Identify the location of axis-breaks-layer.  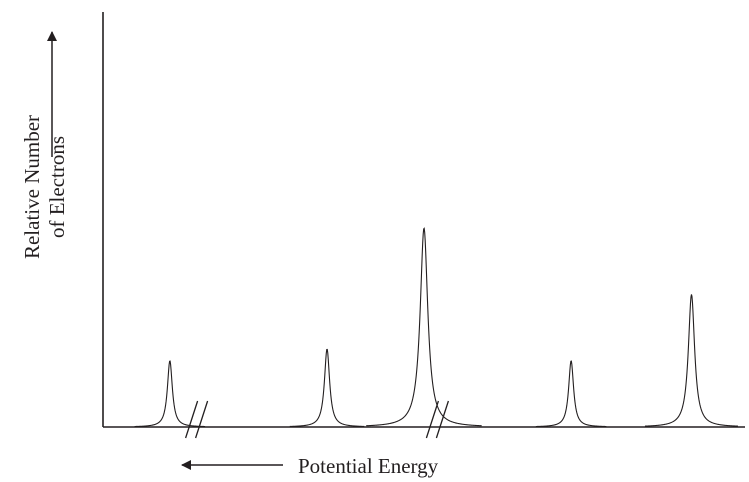
(317, 419).